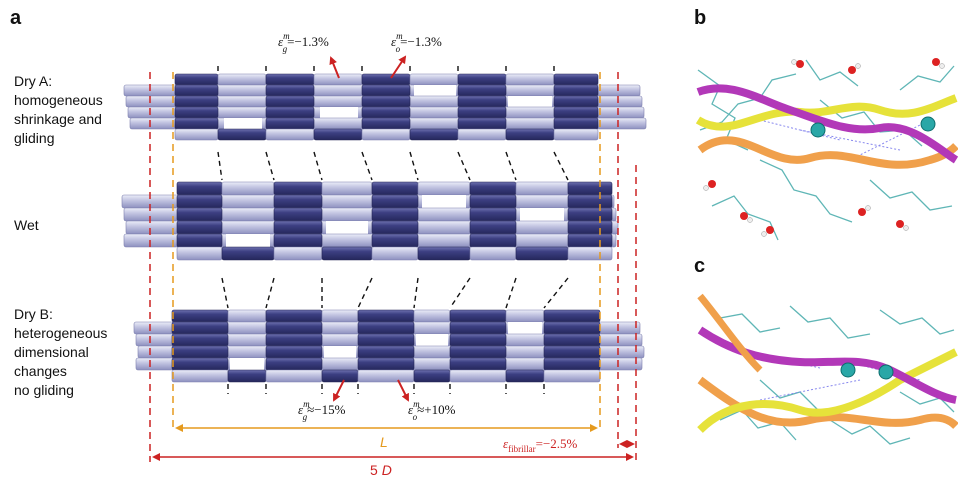 The height and width of the screenshot is (477, 958). What do you see at coordinates (848, 370) in the screenshot?
I see `panel-c-ion-sphere` at bounding box center [848, 370].